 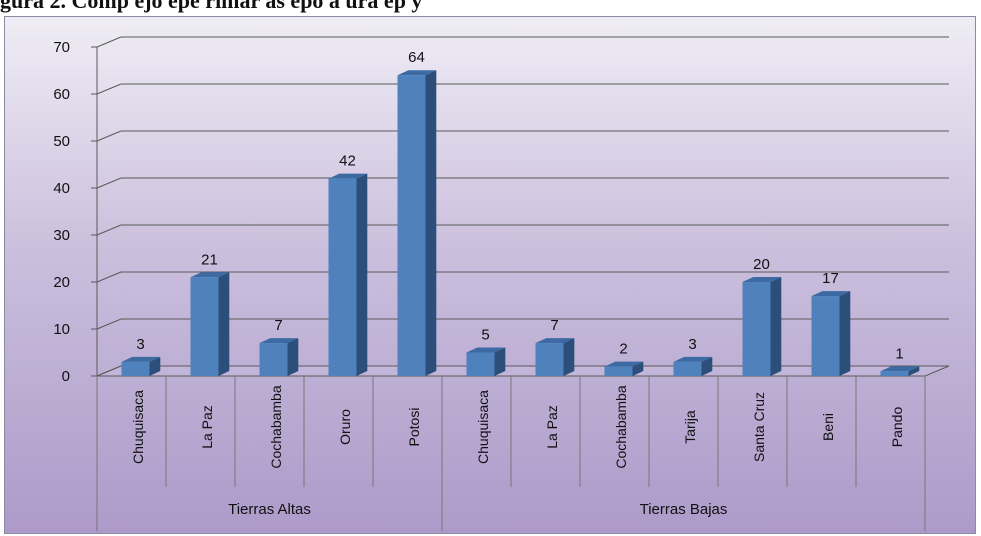 I want to click on category-label: Pando, so click(x=897, y=427).